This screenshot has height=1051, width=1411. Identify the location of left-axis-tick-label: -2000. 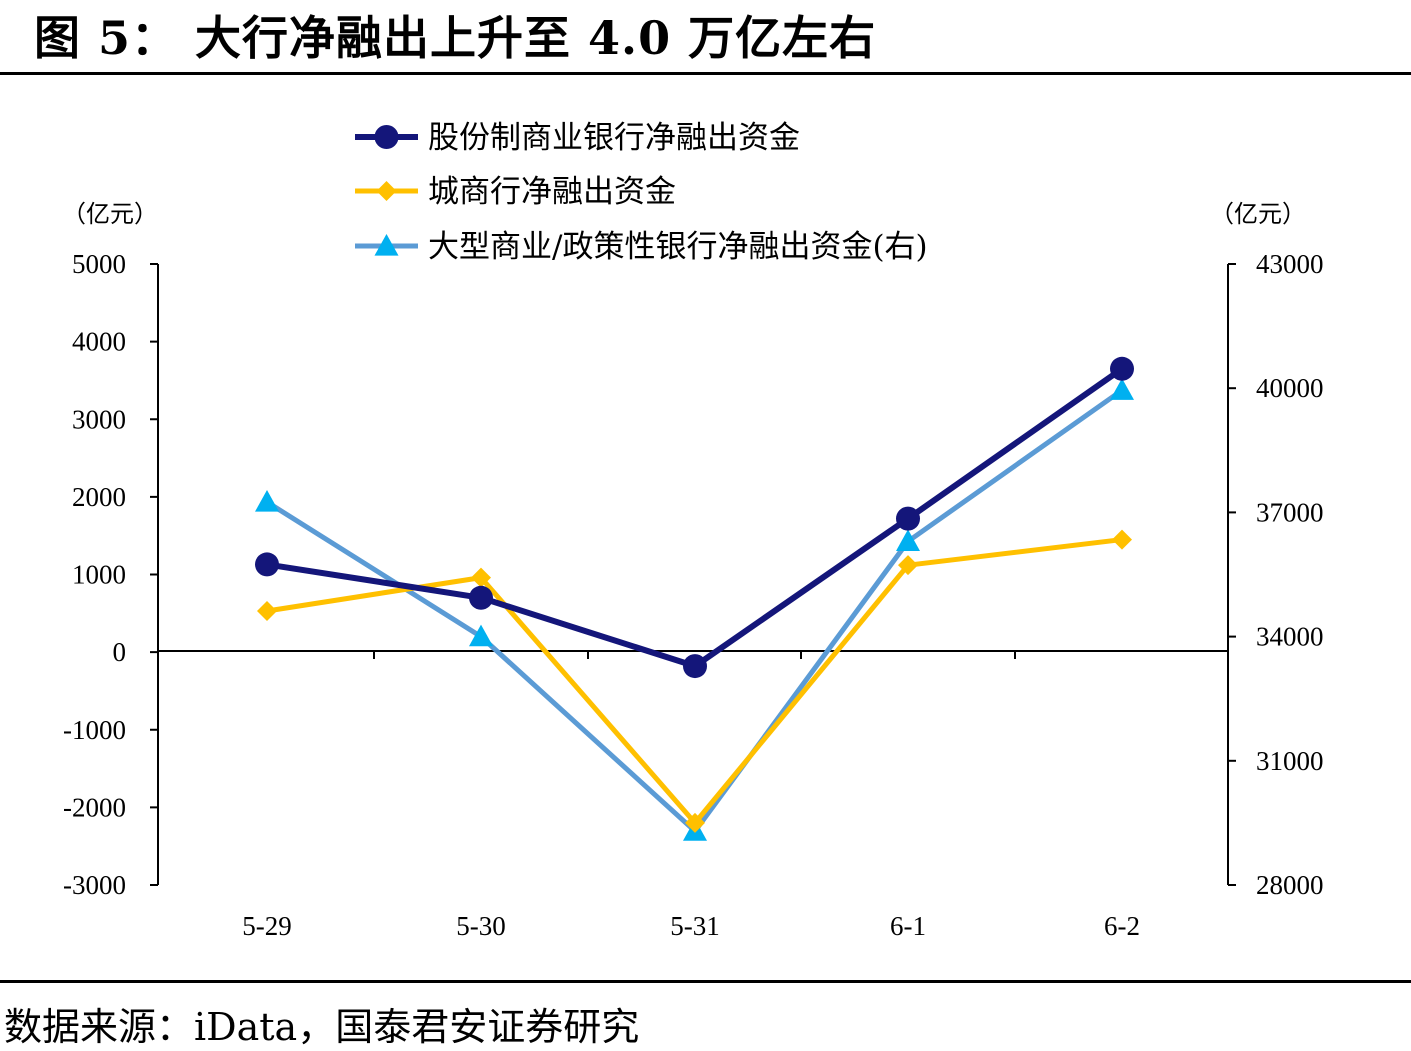
(94, 807).